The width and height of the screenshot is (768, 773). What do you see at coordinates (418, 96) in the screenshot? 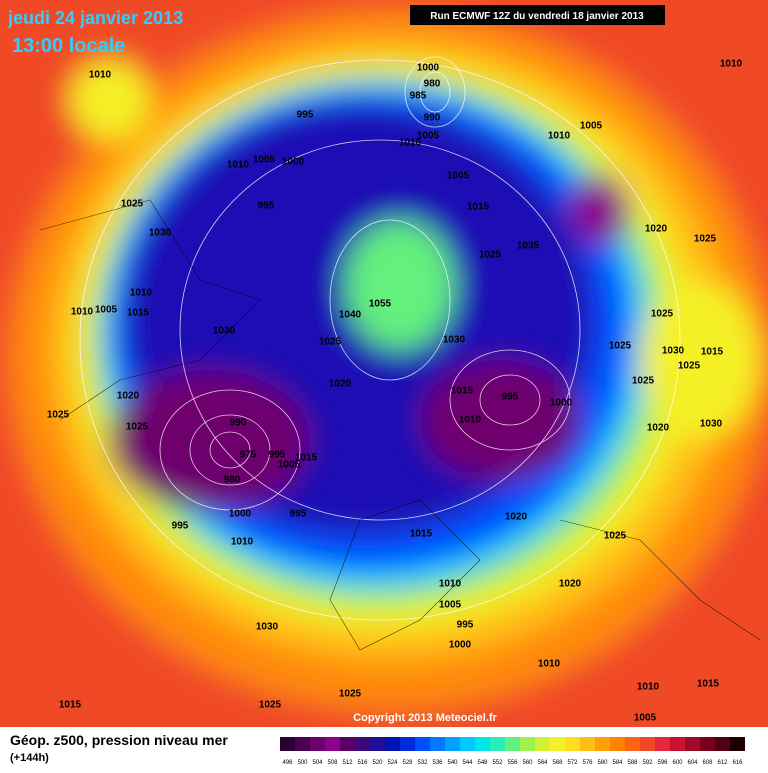
I see `isobar-label: 985` at bounding box center [418, 96].